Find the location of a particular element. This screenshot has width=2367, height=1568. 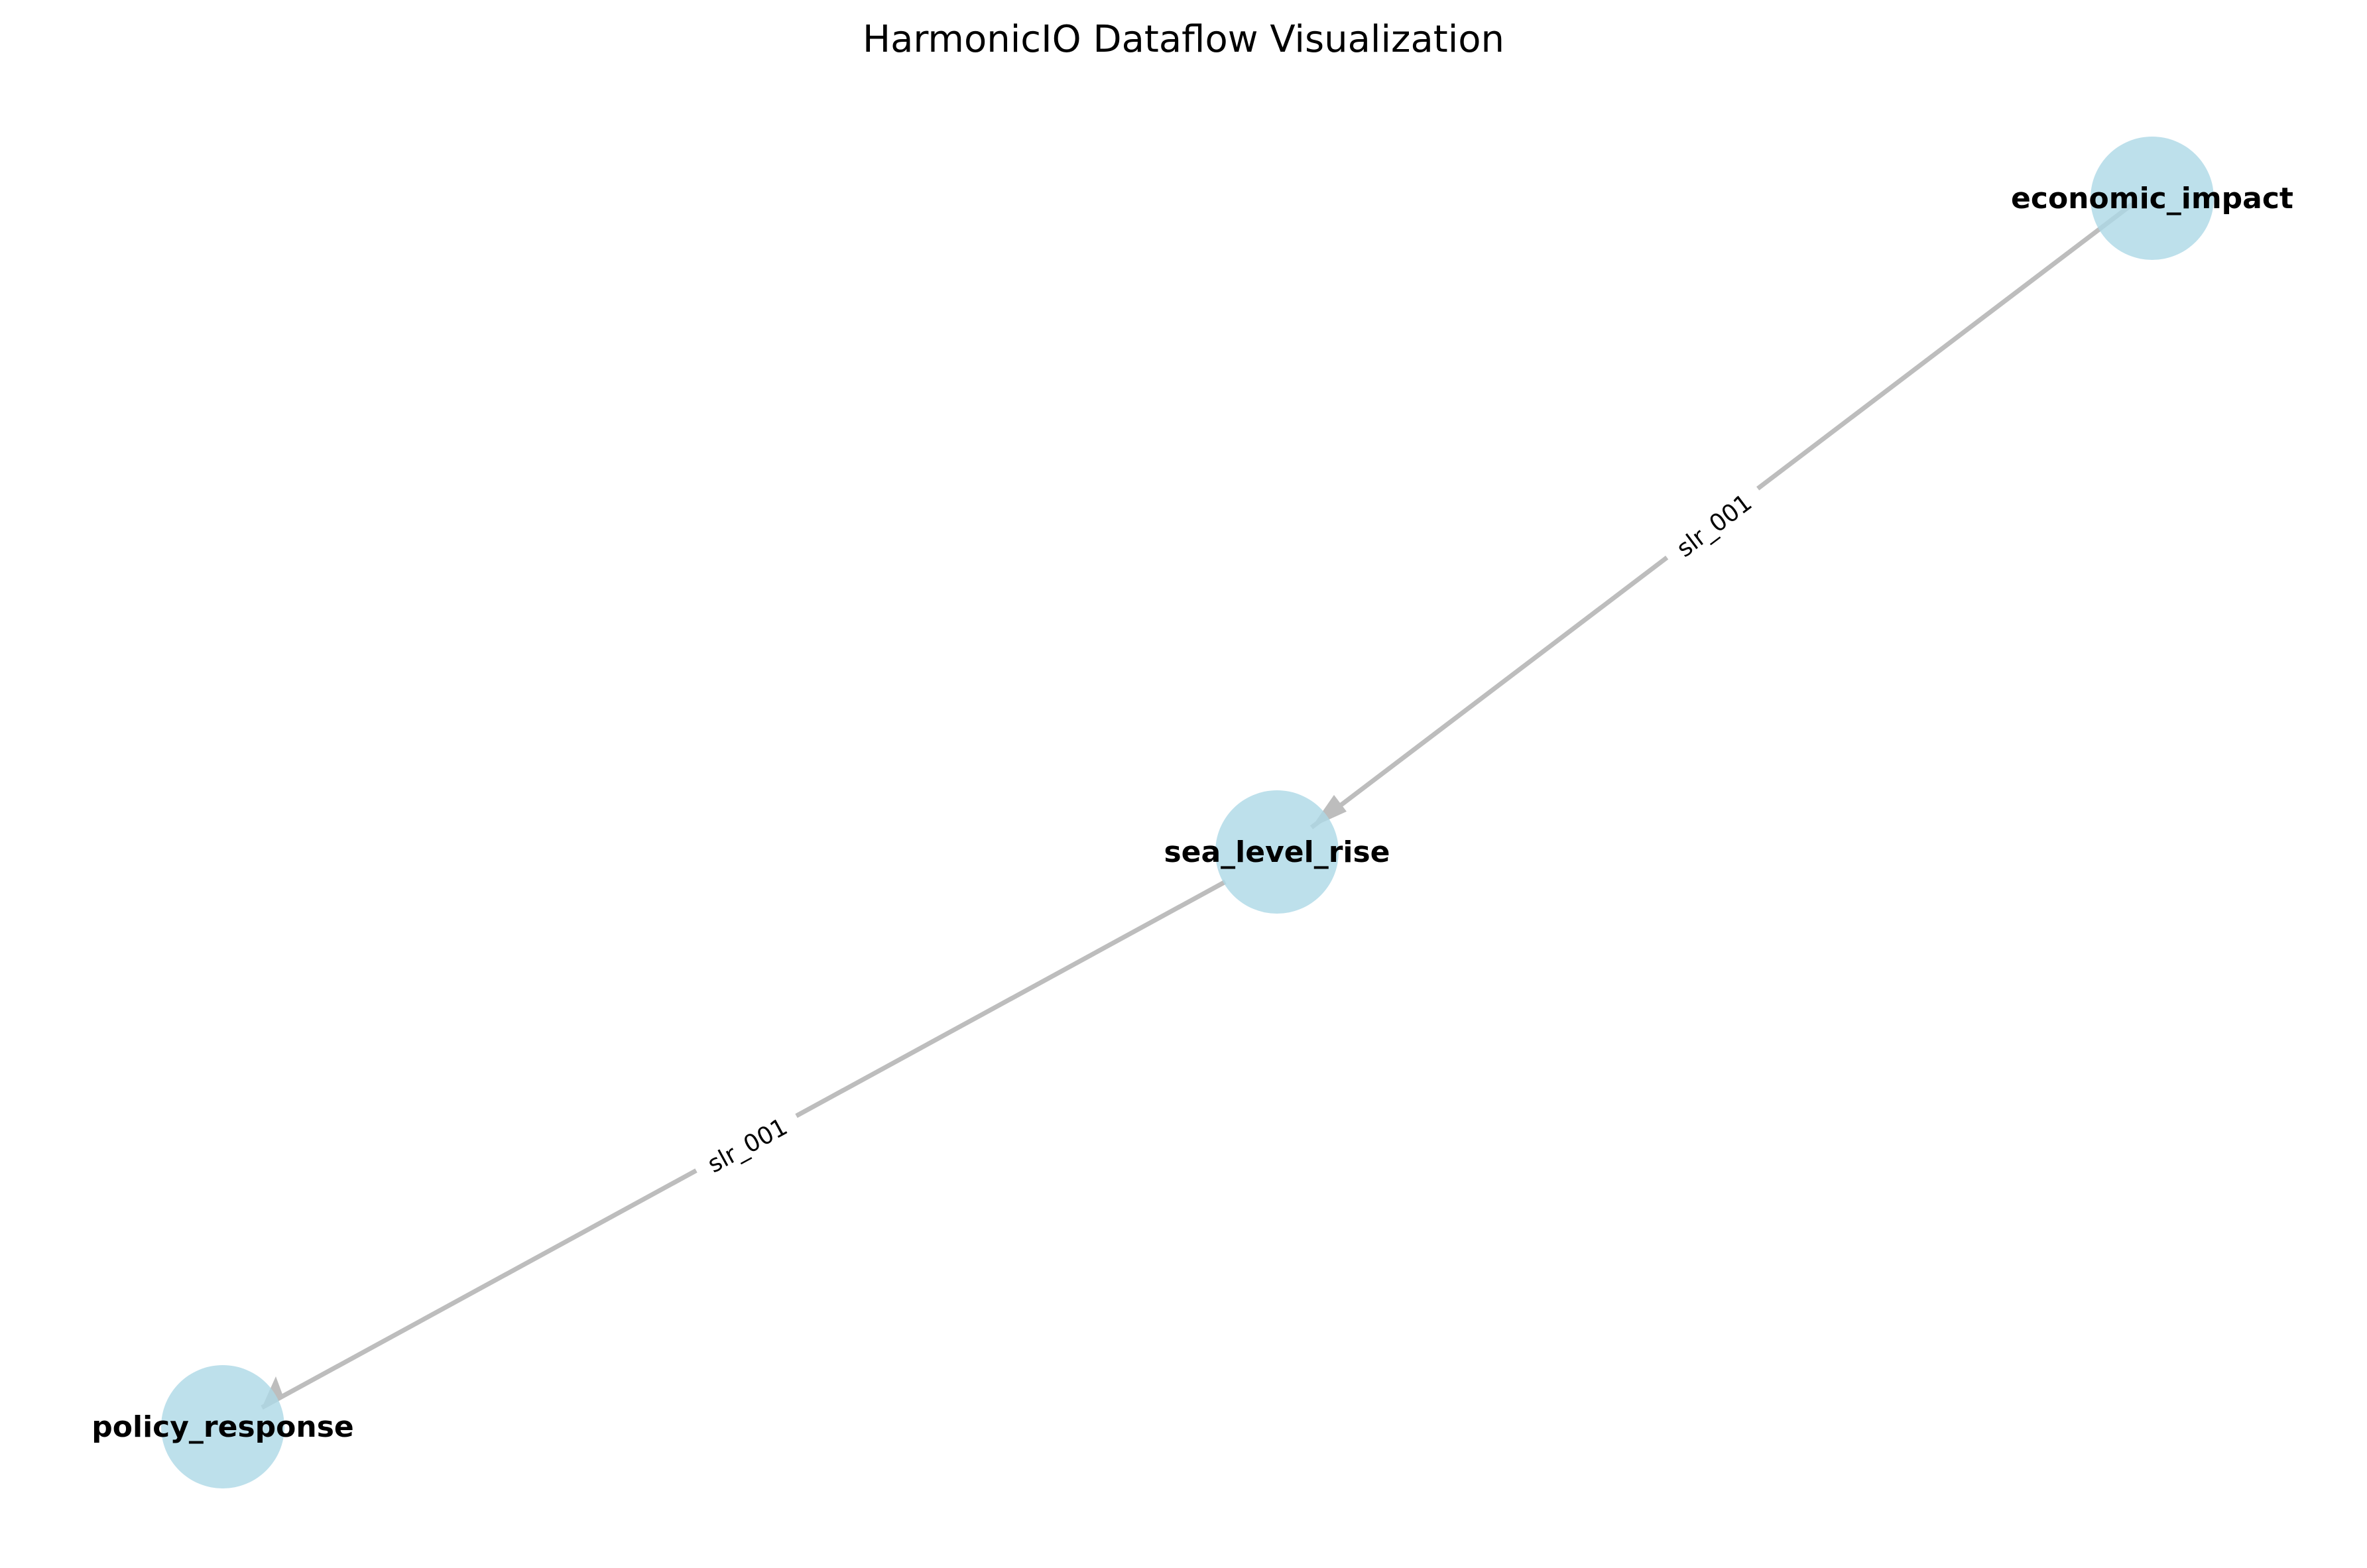

node-label-policy-response: policy_response is located at coordinates (222, 1427).